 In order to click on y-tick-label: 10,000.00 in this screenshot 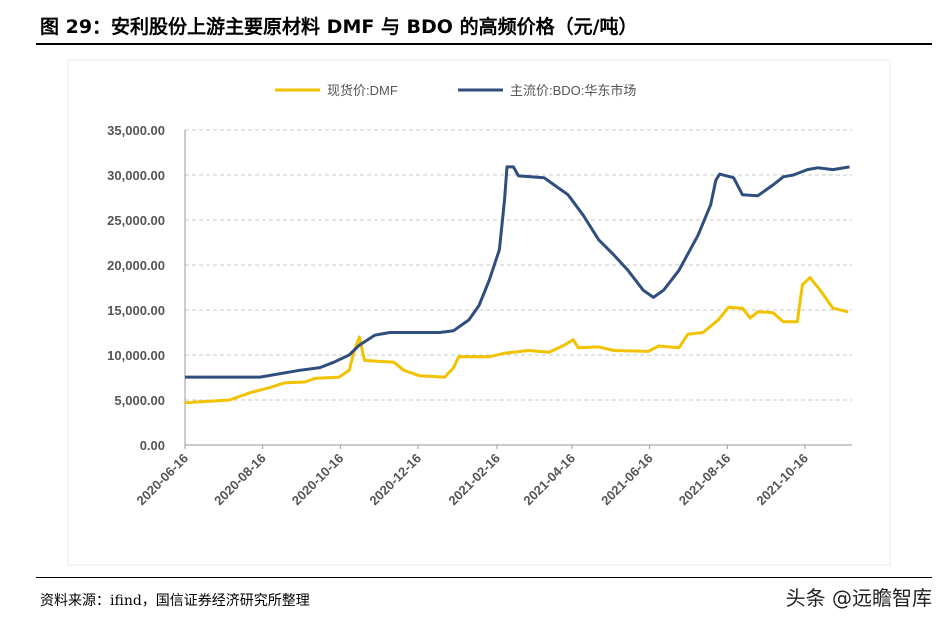, I will do `click(136, 355)`.